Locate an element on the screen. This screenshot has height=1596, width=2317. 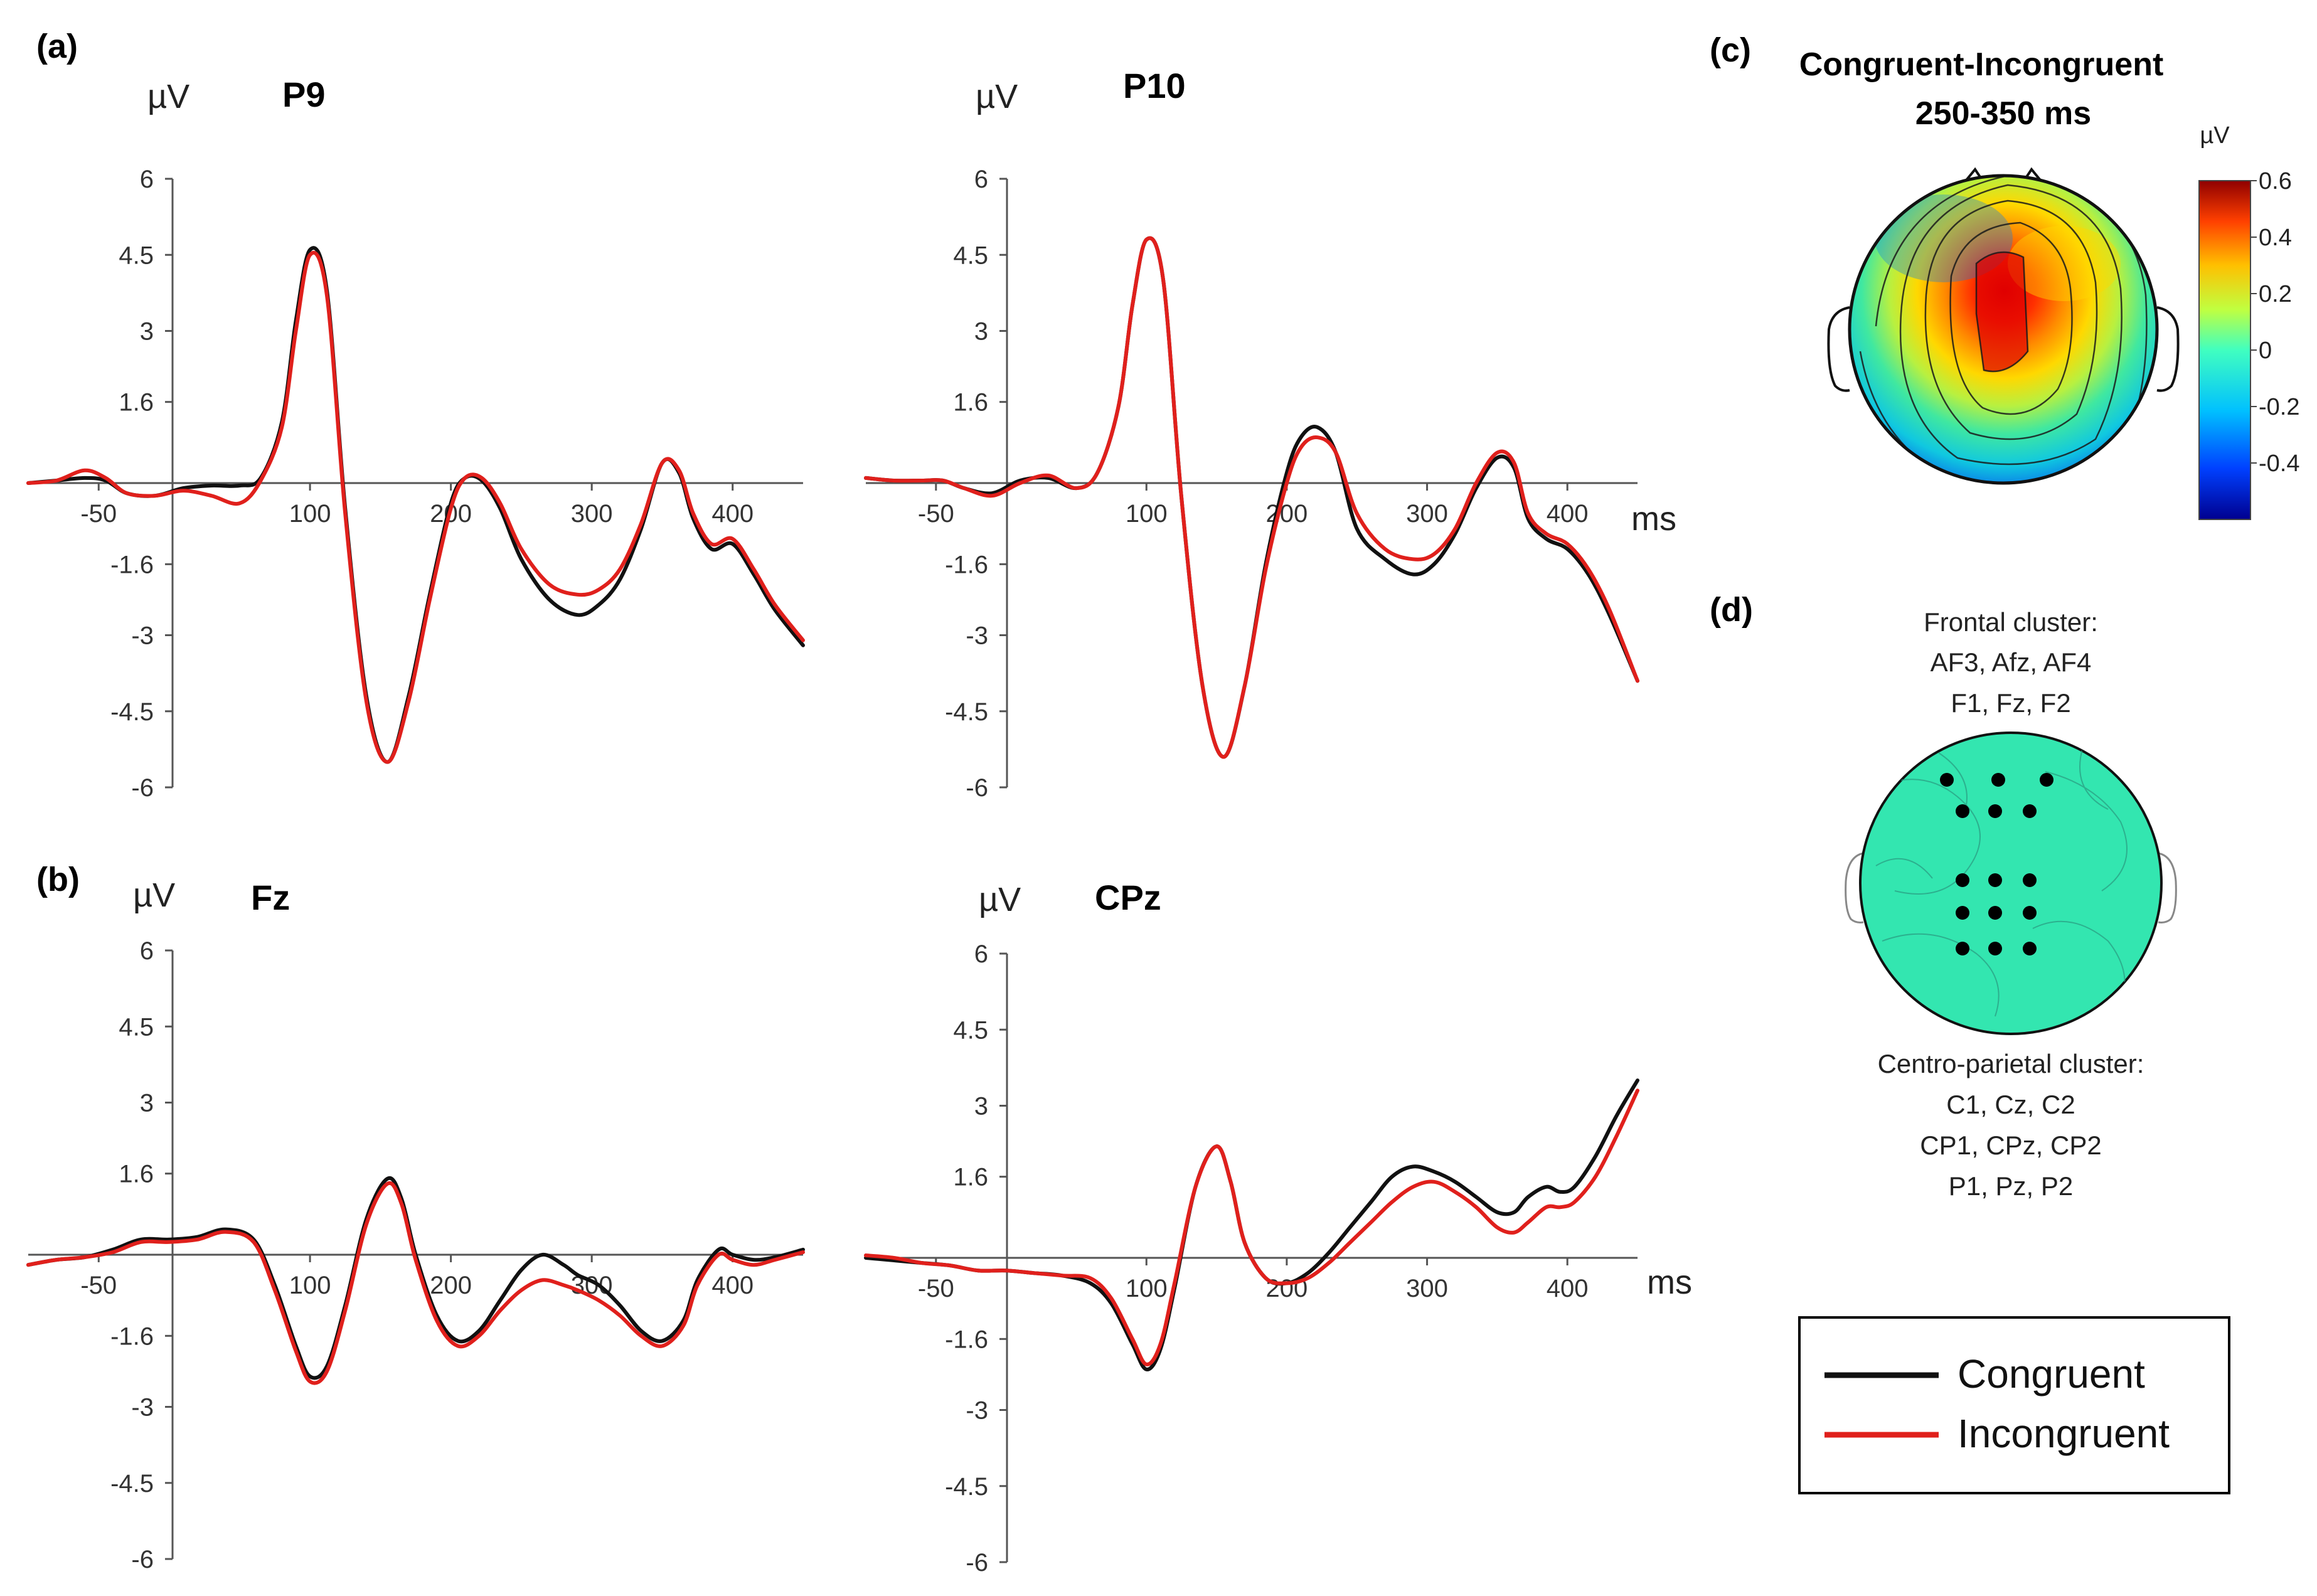
p10-title: P10 is located at coordinates (1154, 85).